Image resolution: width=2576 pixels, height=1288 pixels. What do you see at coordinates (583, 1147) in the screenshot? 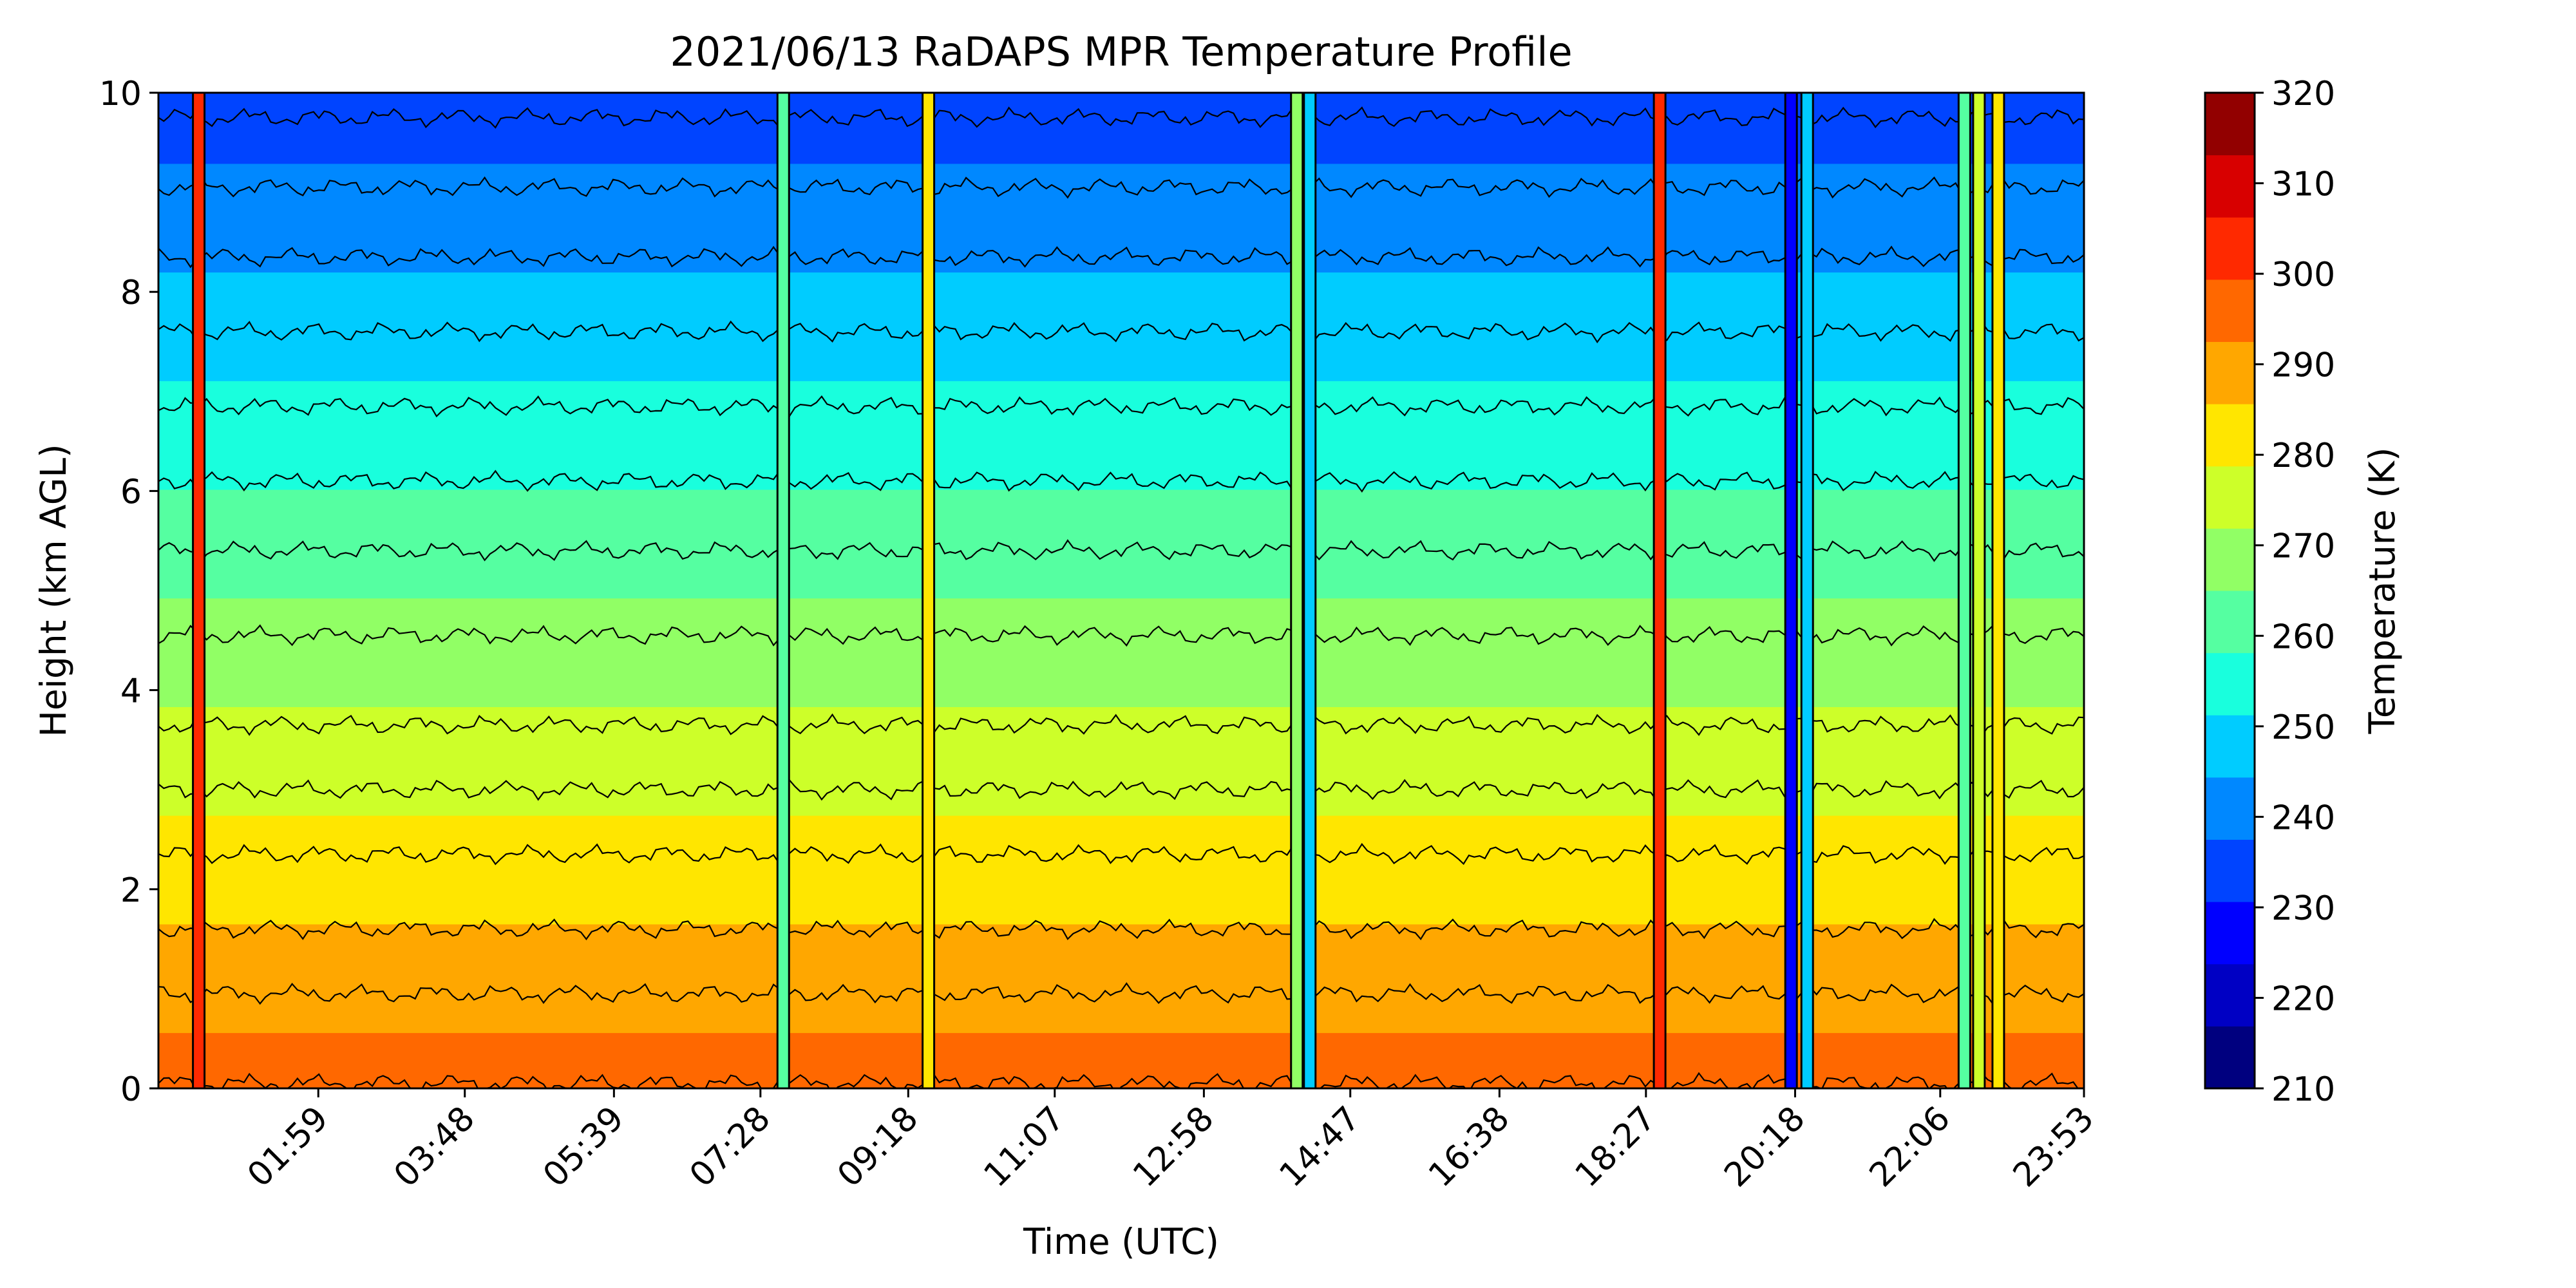
I see `x-tick-label: 05:39` at bounding box center [583, 1147].